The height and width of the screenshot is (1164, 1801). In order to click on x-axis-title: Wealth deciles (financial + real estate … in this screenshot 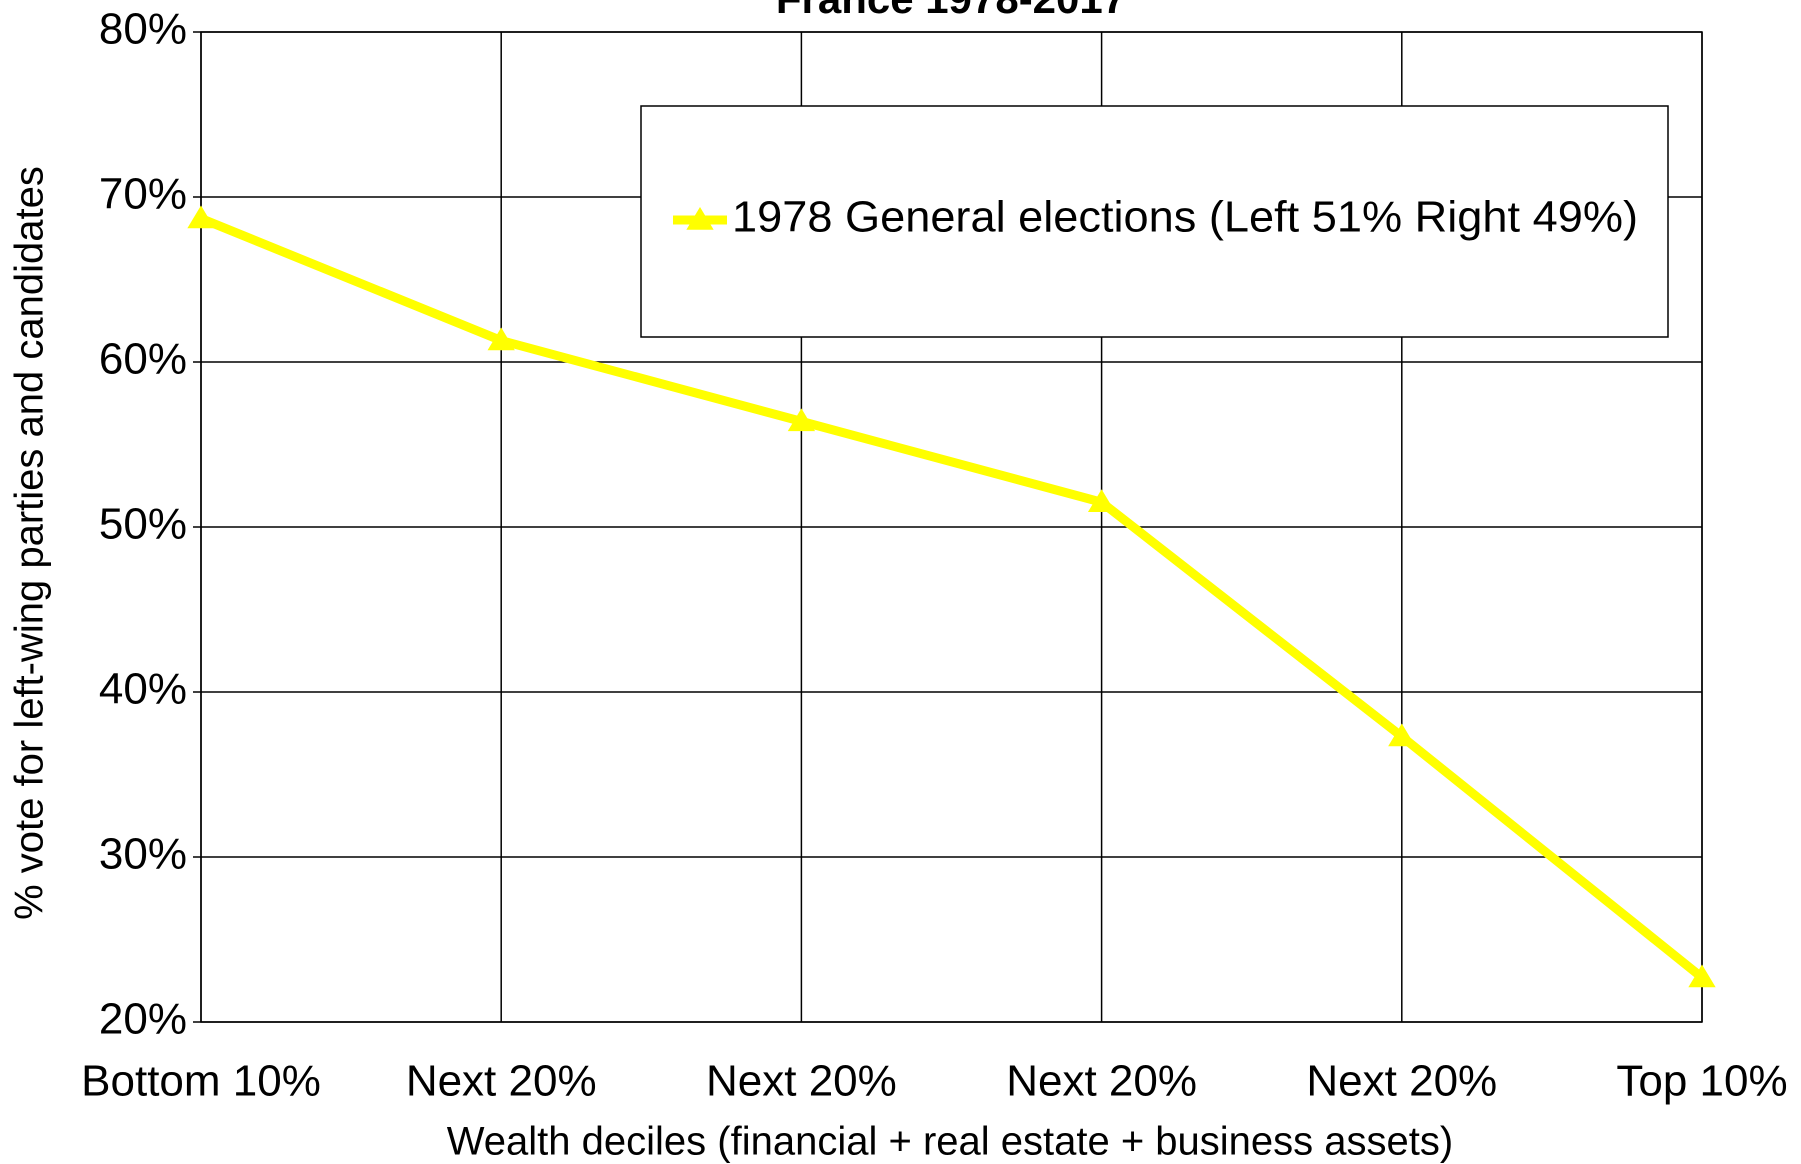, I will do `click(950, 1142)`.